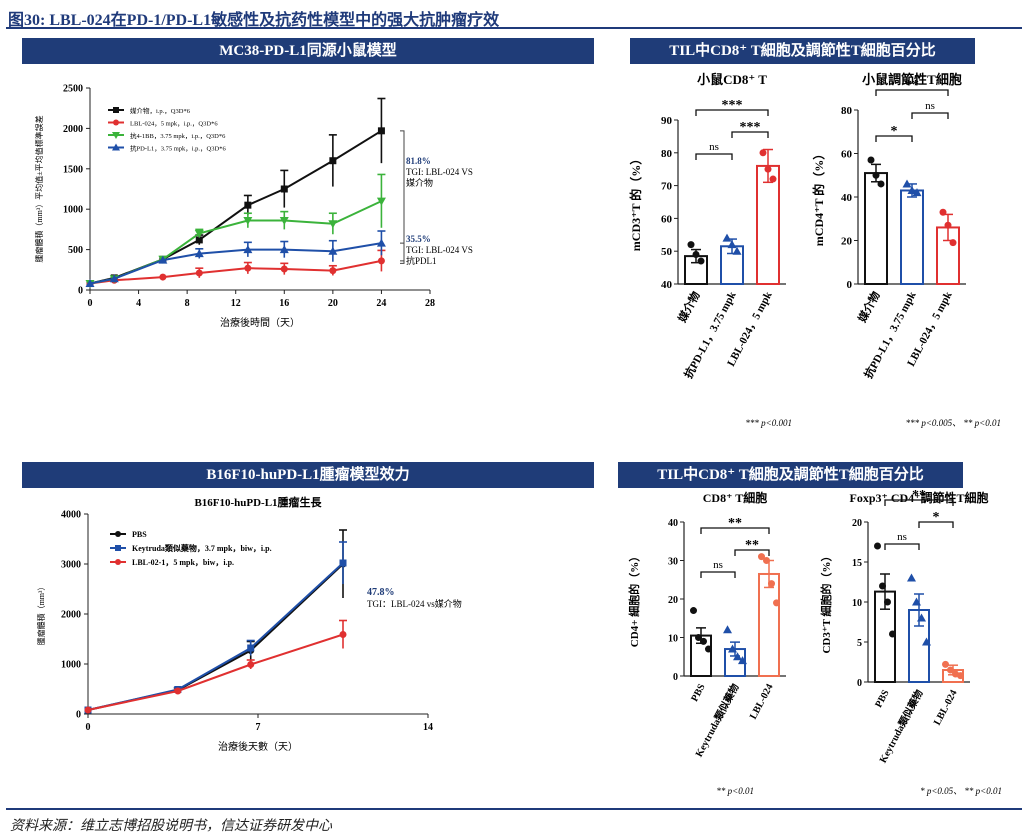 This screenshot has height=838, width=1028. What do you see at coordinates (171, 826) in the screenshot?
I see `source-note: 资料来源：维立志博招股说明书，信达证券研发中心` at bounding box center [171, 826].